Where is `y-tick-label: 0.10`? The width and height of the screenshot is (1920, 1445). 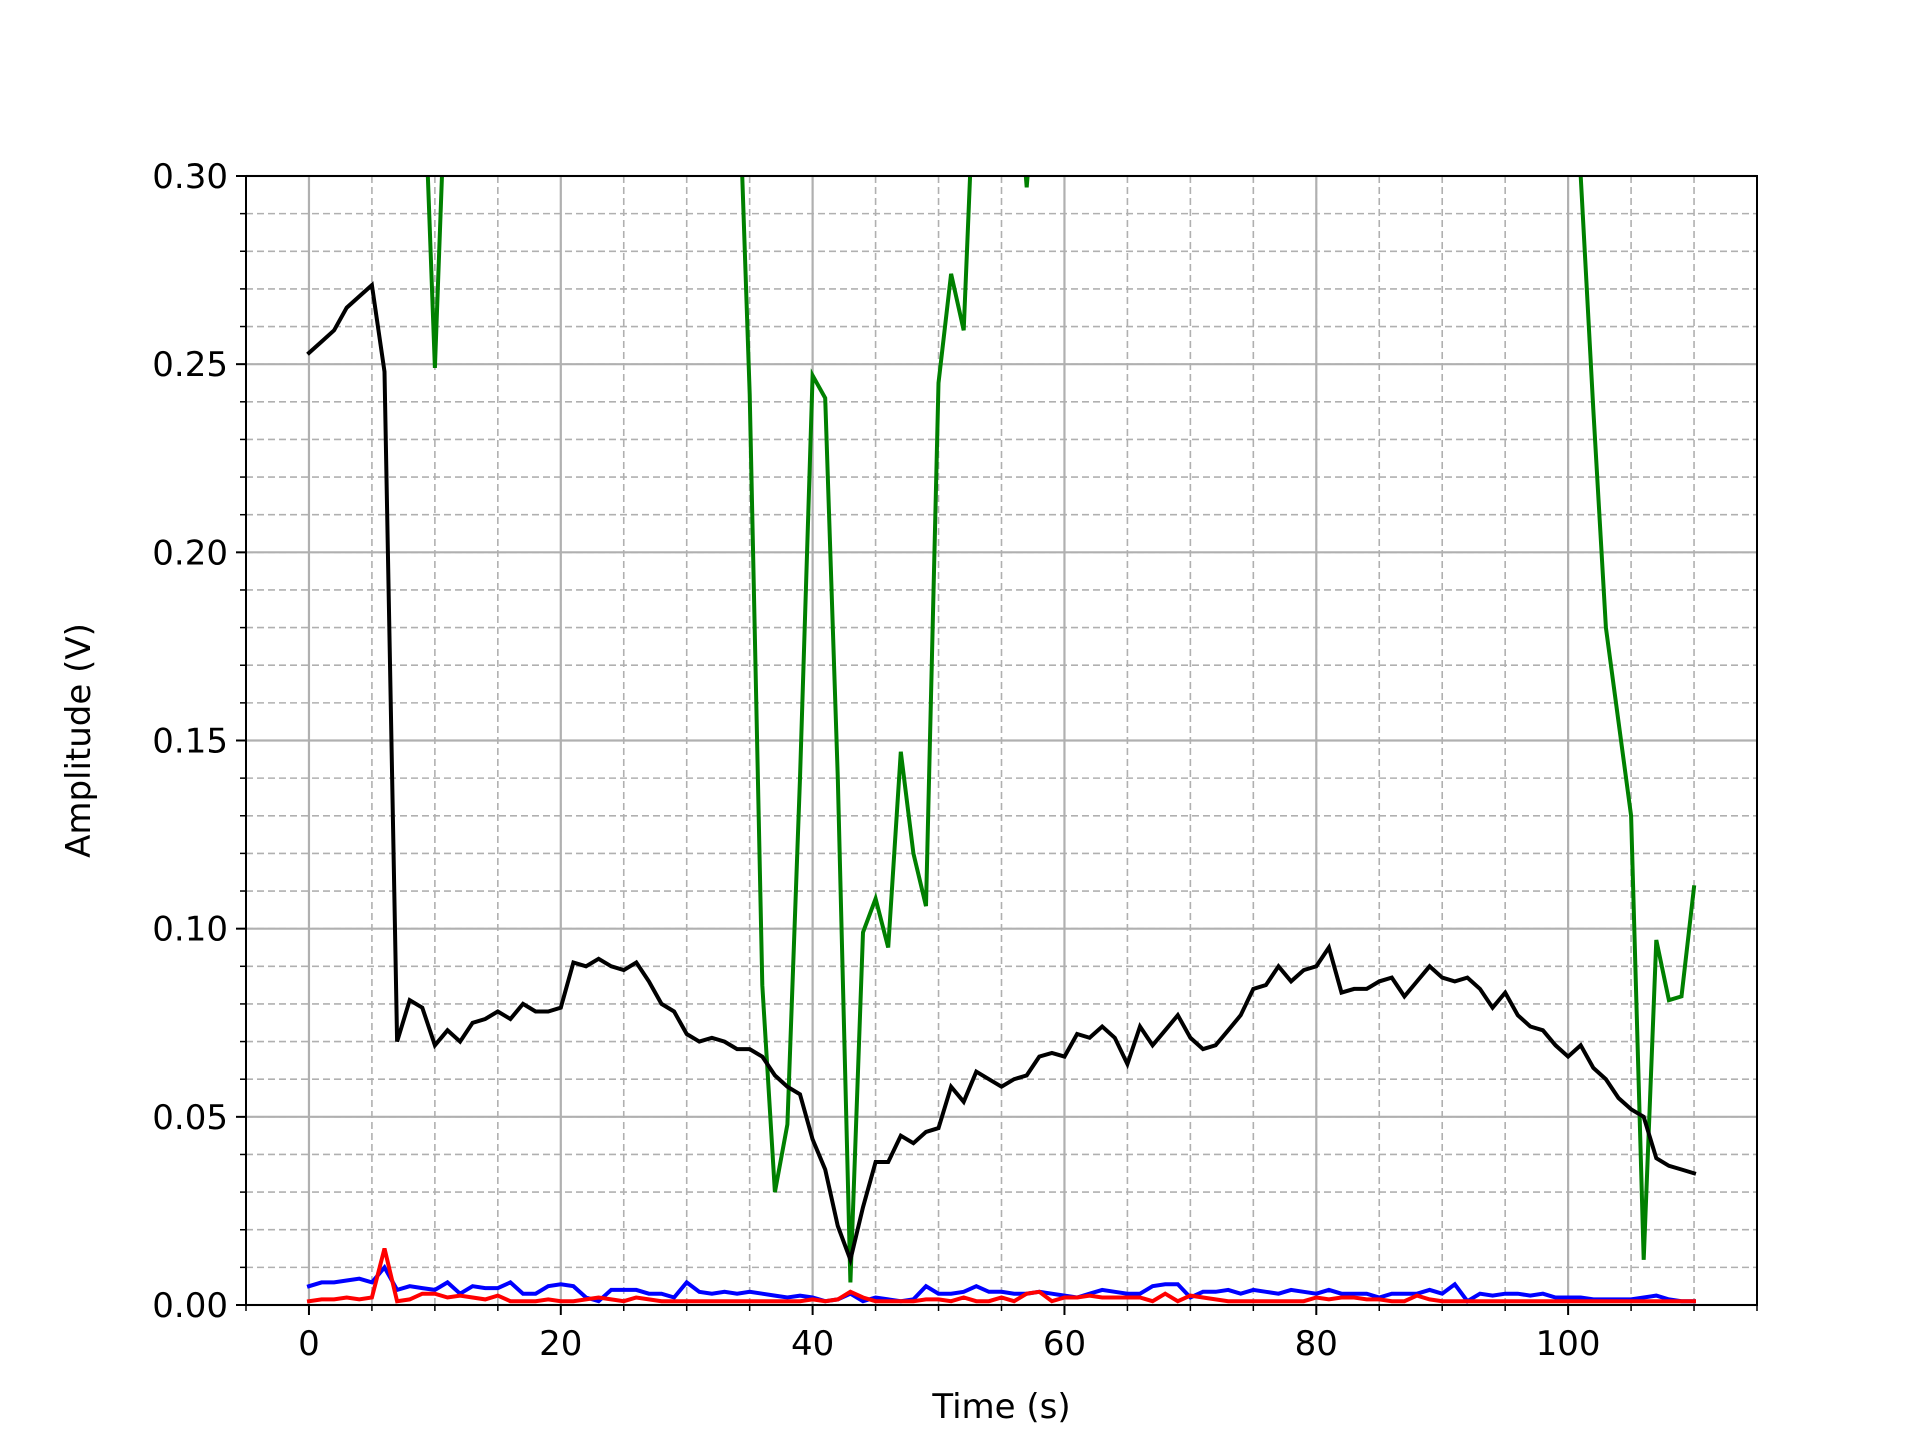 y-tick-label: 0.10 is located at coordinates (190, 930).